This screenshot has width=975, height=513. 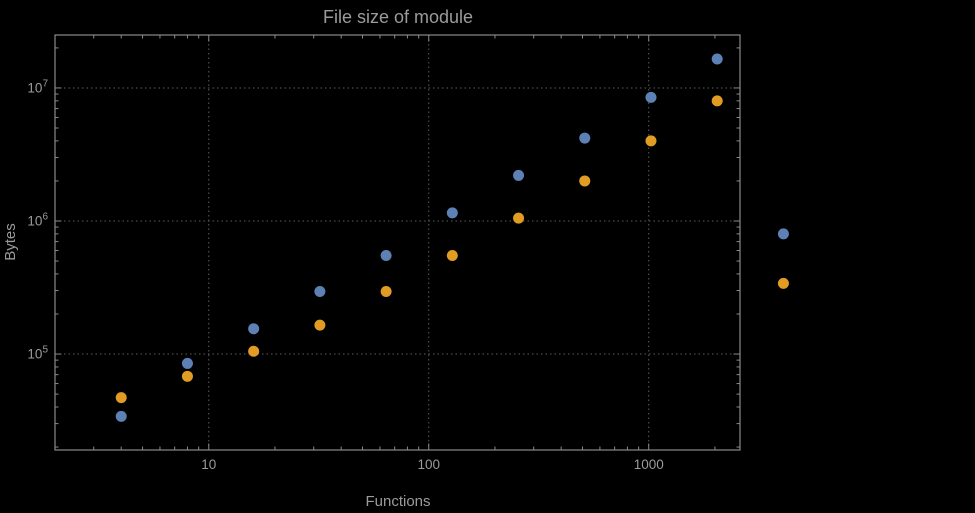 I want to click on x-axis-label: Functions, so click(x=397, y=501).